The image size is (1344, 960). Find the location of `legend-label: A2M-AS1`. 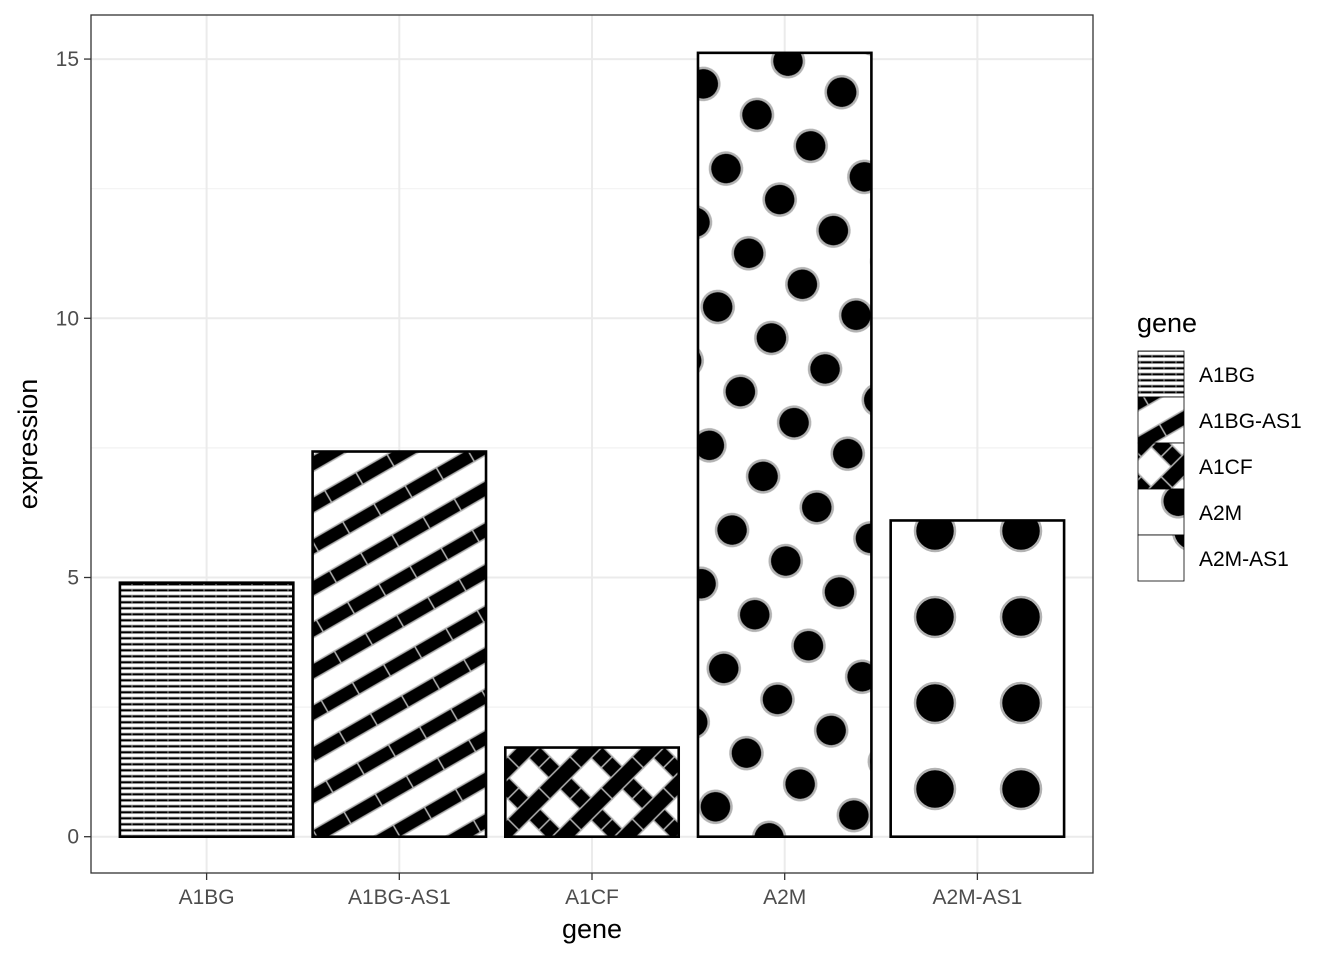

legend-label: A2M-AS1 is located at coordinates (1244, 559).